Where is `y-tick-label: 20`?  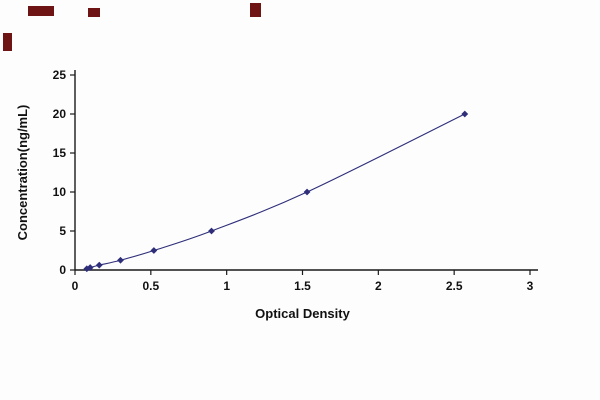 y-tick-label: 20 is located at coordinates (60, 114).